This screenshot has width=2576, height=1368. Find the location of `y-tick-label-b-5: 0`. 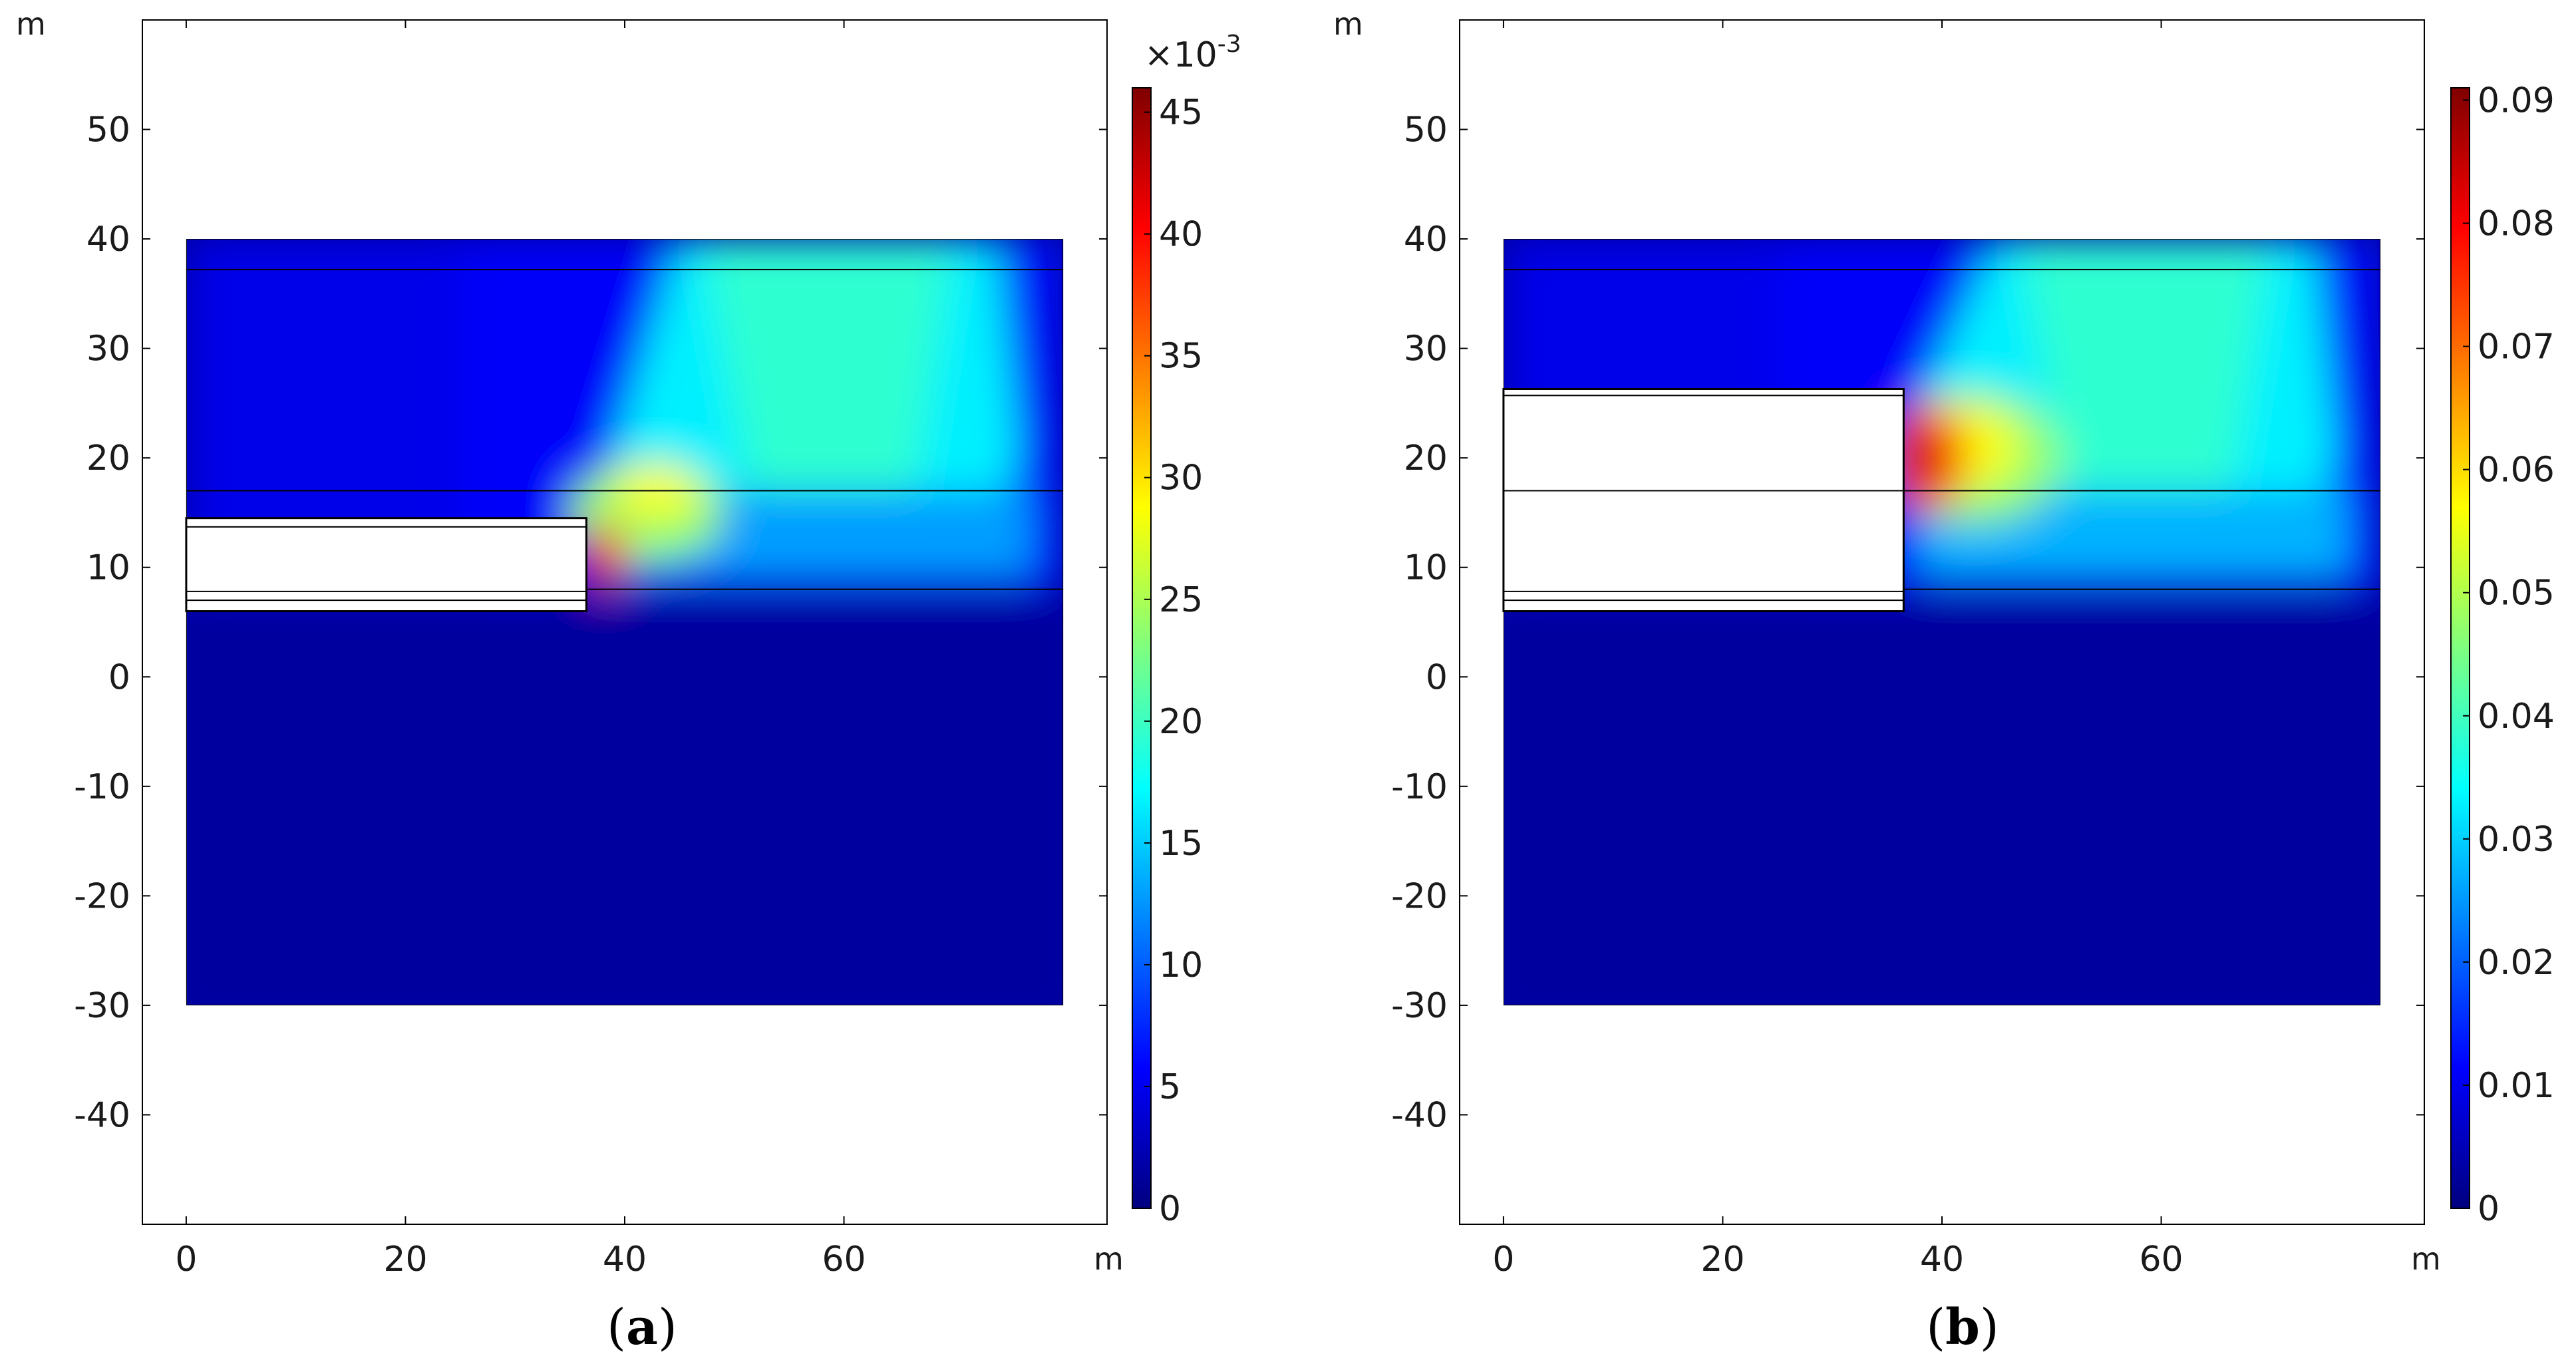

y-tick-label-b-5: 0 is located at coordinates (1437, 677).